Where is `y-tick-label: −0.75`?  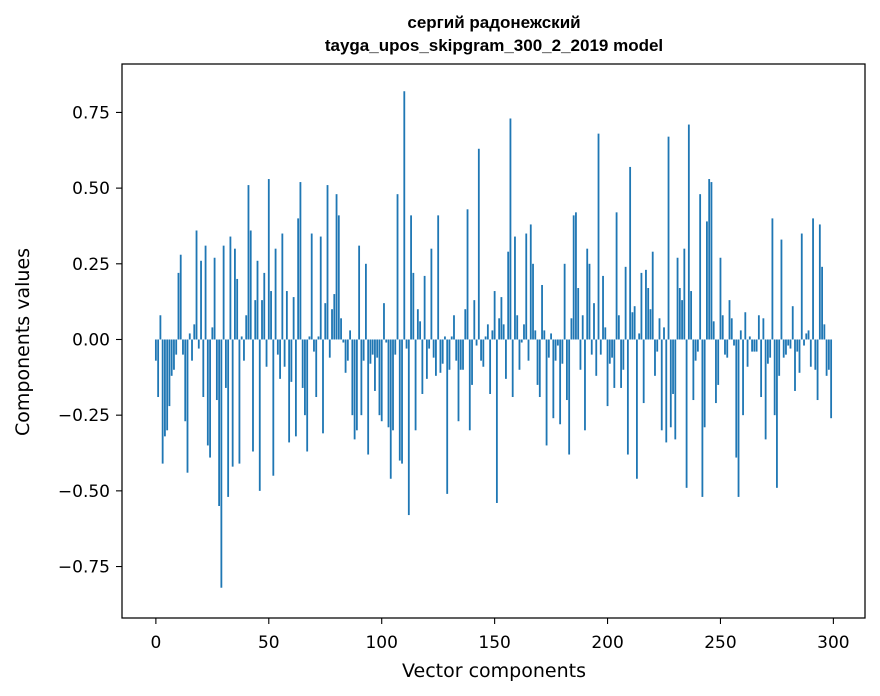 y-tick-label: −0.75 is located at coordinates (84, 568).